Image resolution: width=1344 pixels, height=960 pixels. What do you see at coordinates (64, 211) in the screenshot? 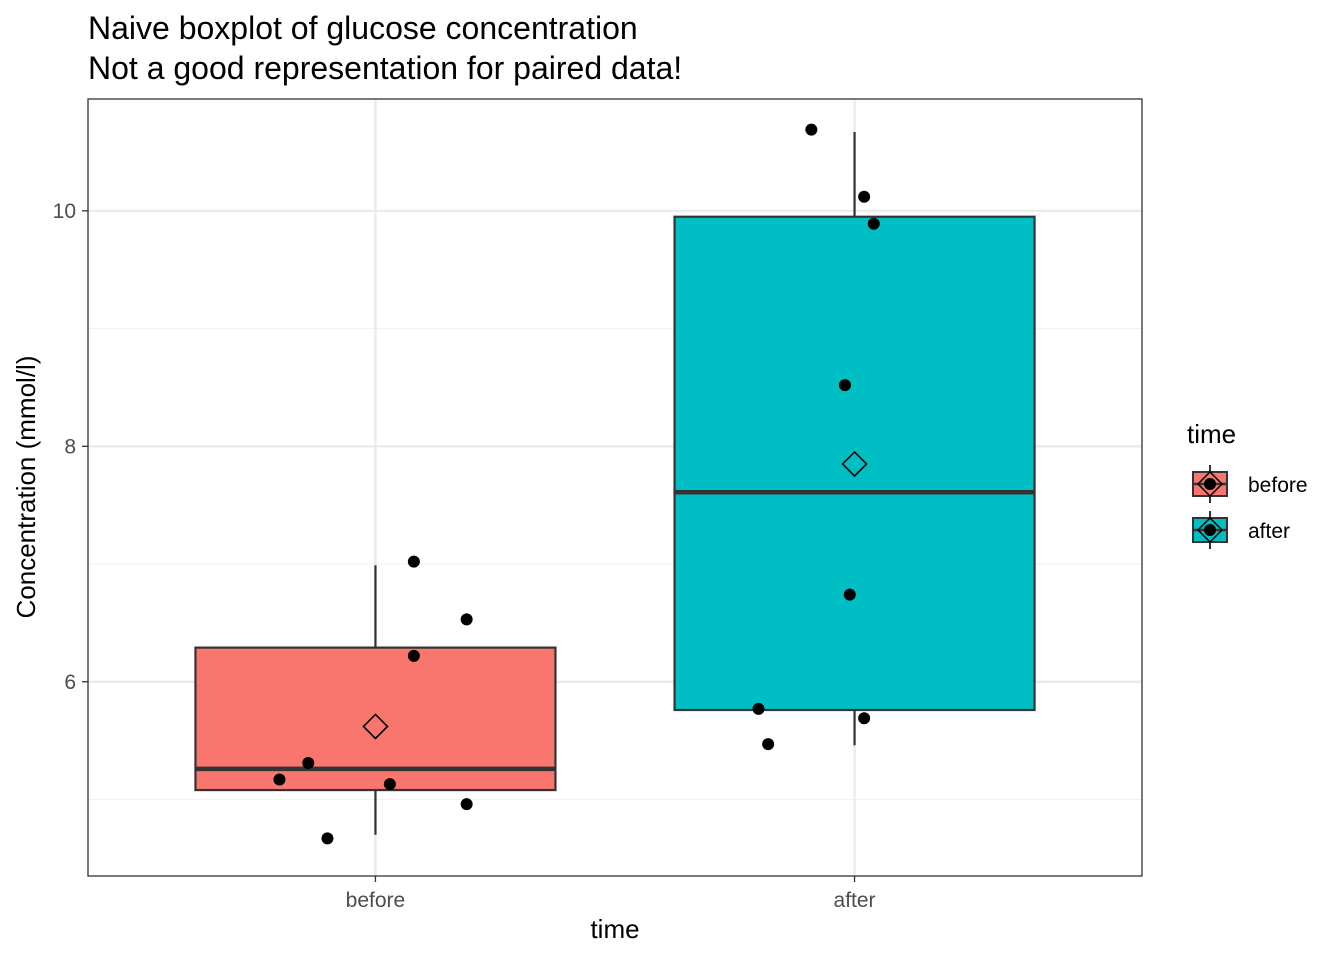
I see `y-tick-label: 10` at bounding box center [64, 211].